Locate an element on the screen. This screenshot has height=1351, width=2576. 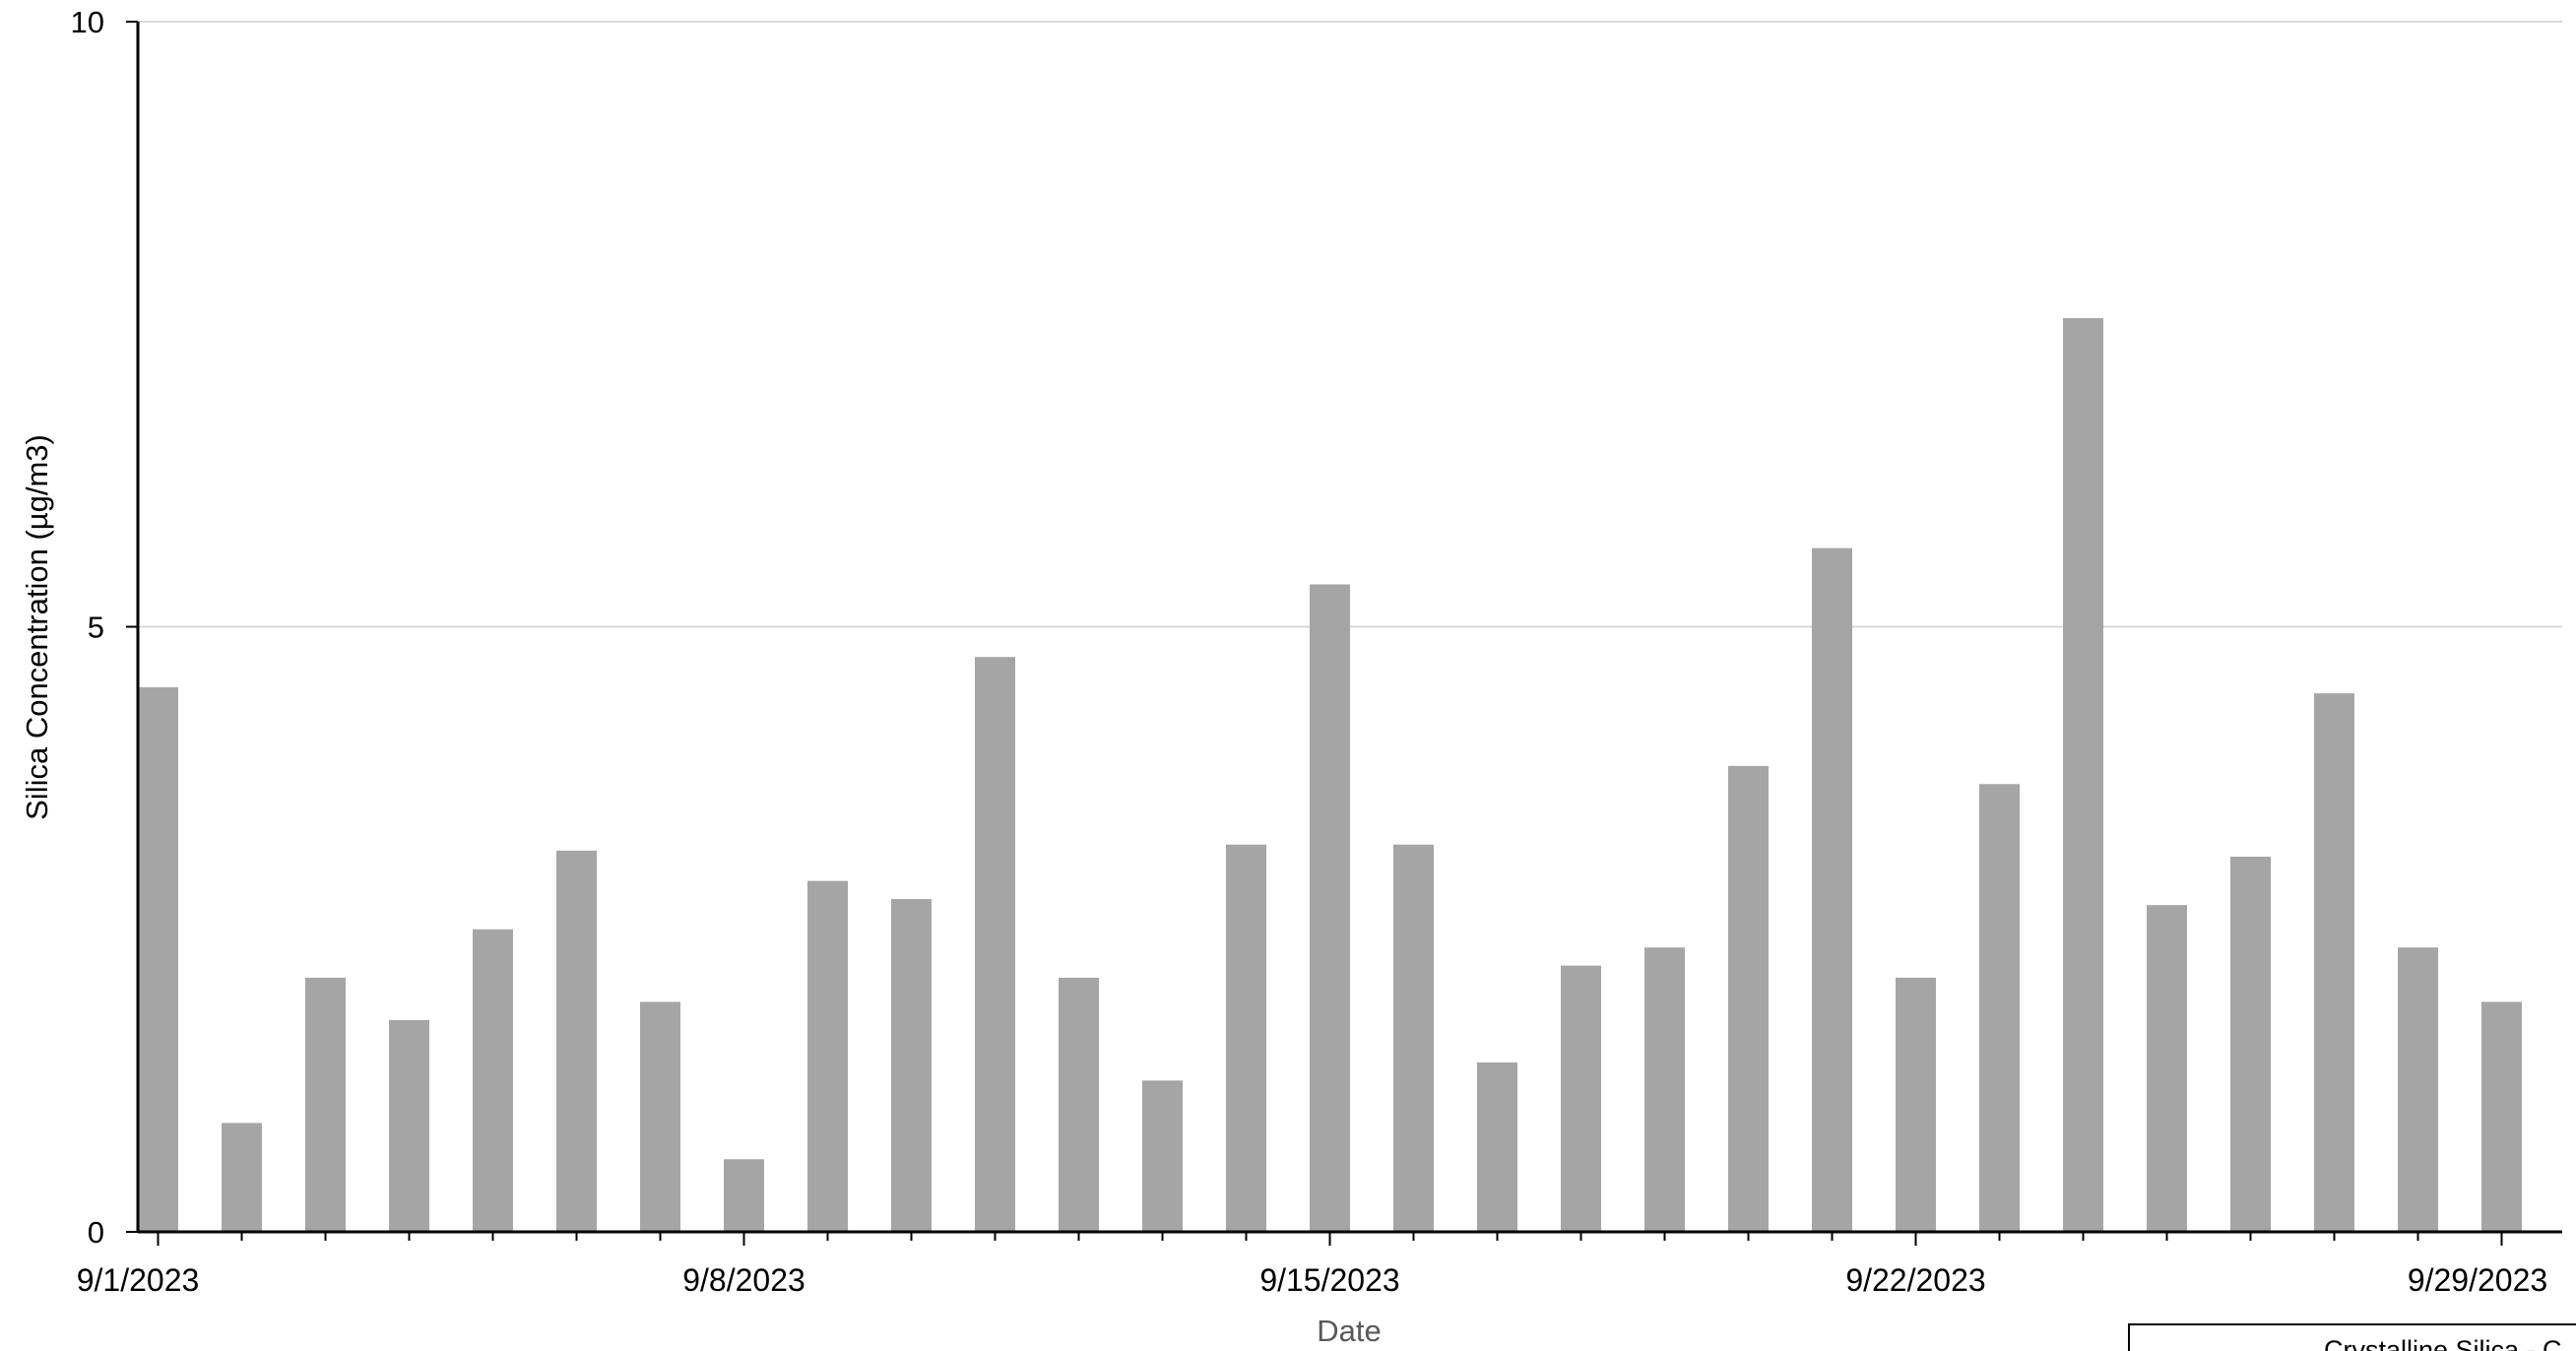
y-tick-label: 0 is located at coordinates (96, 1232).